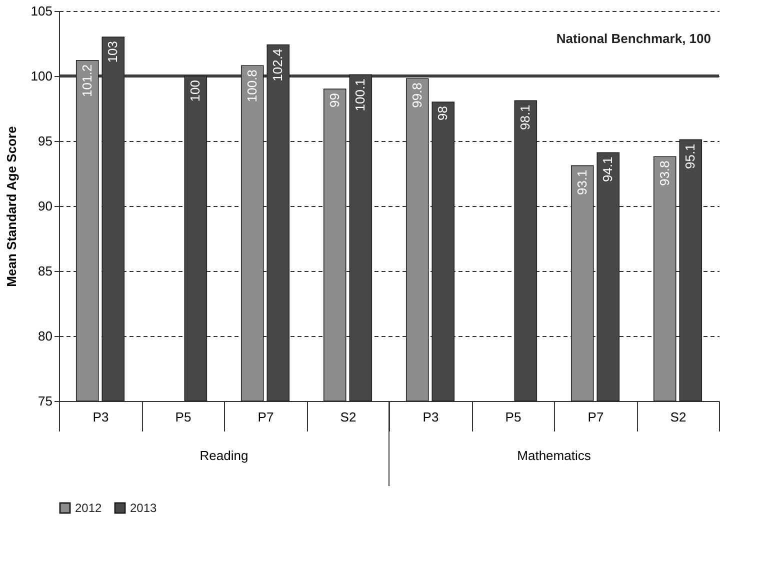  What do you see at coordinates (112, 52) in the screenshot?
I see `data-label: 103` at bounding box center [112, 52].